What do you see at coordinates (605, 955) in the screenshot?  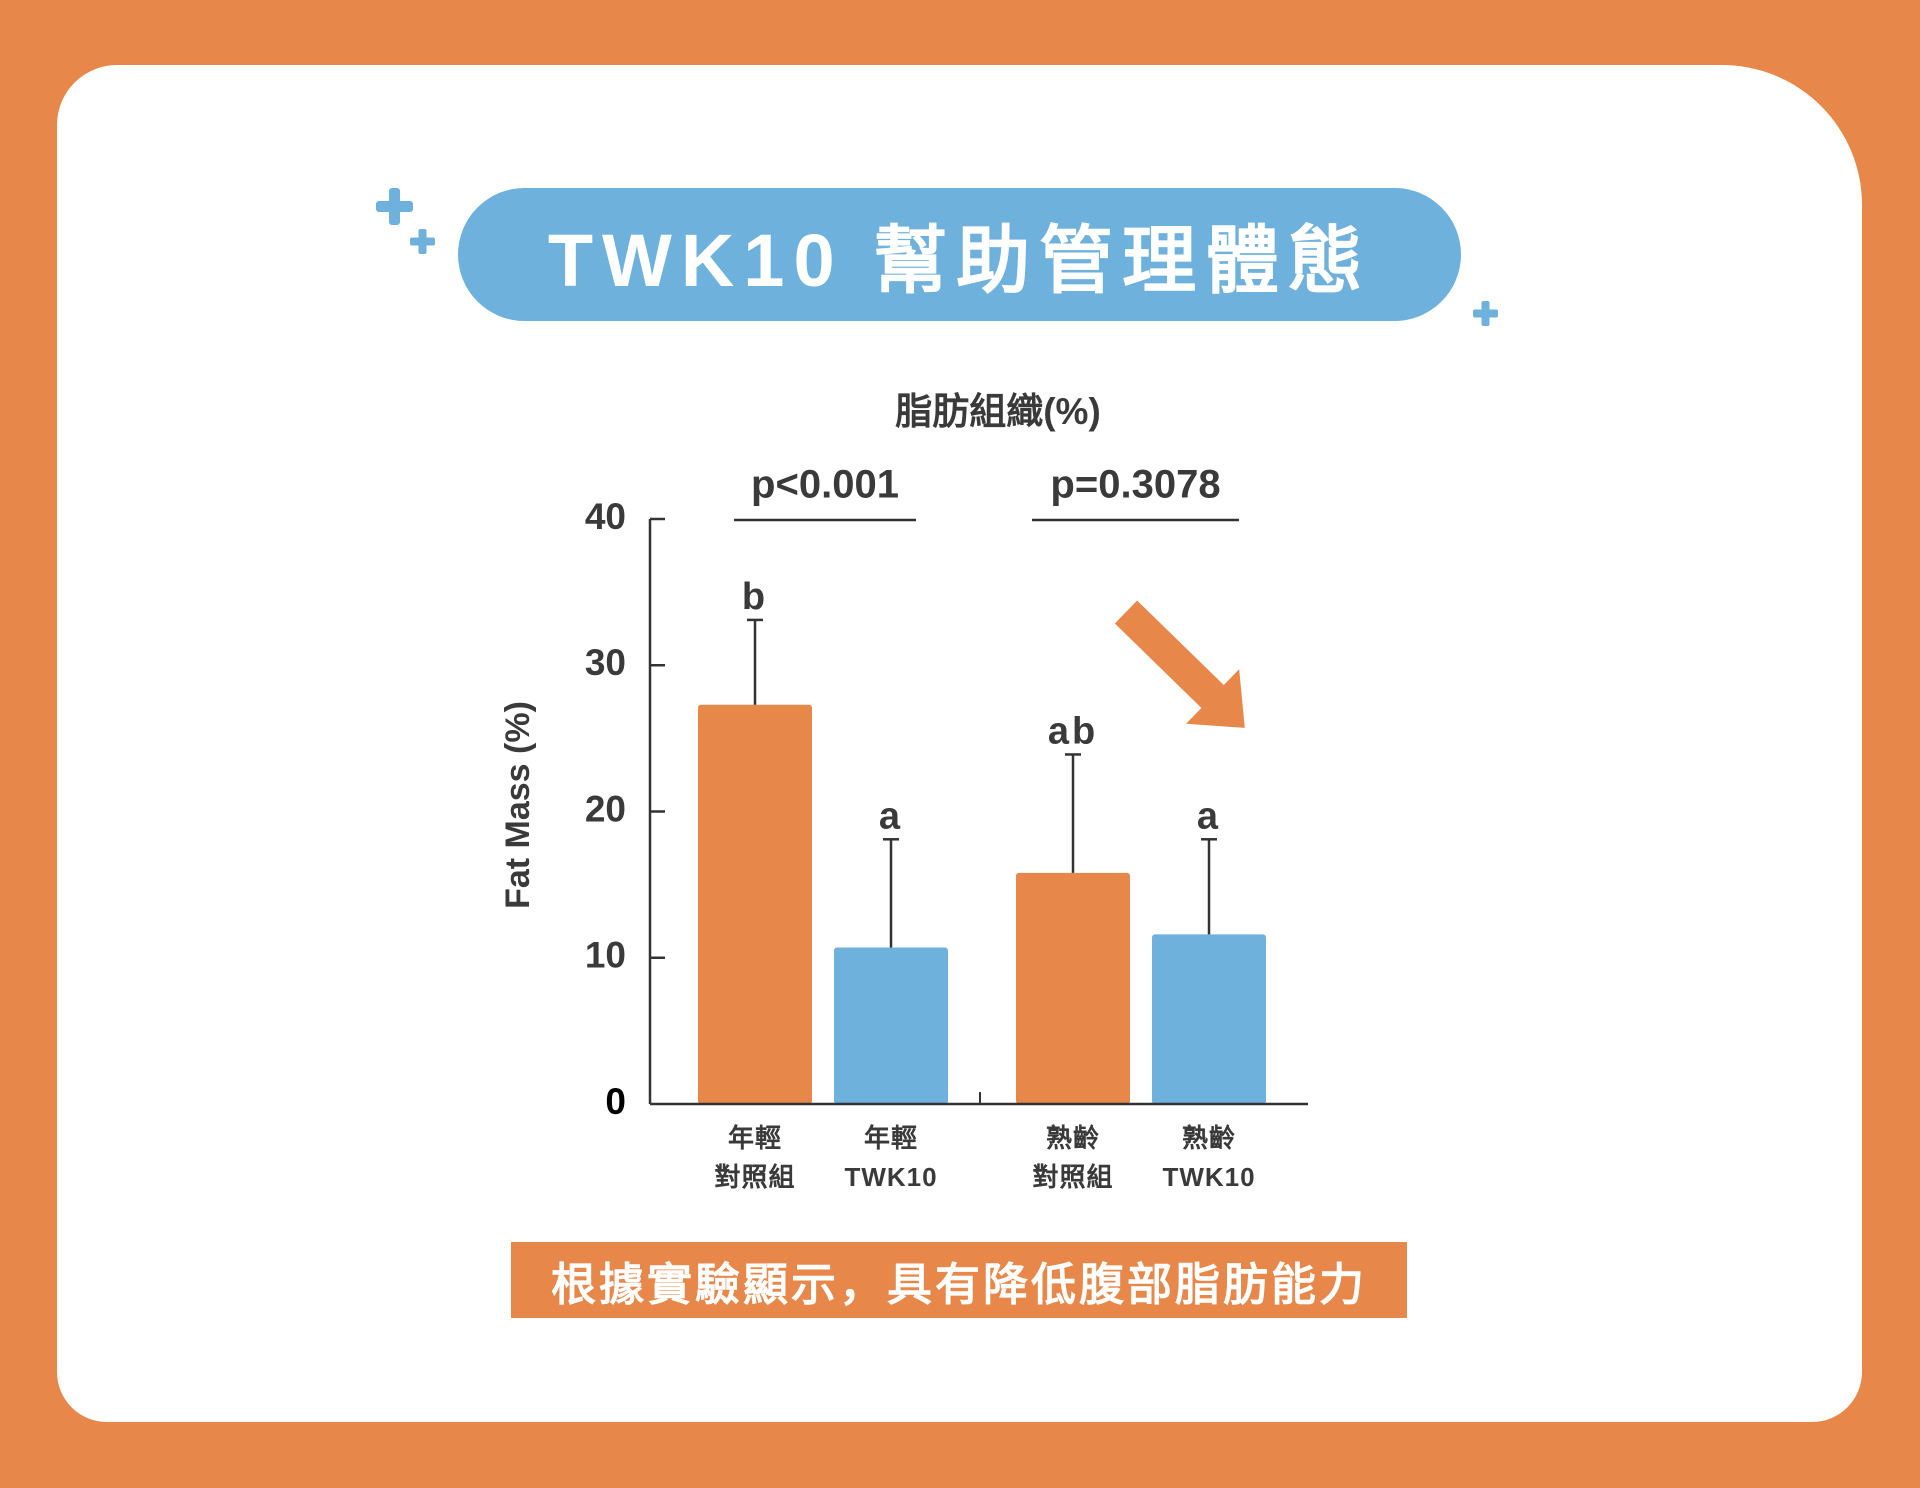 I see `y-tick-label: 10` at bounding box center [605, 955].